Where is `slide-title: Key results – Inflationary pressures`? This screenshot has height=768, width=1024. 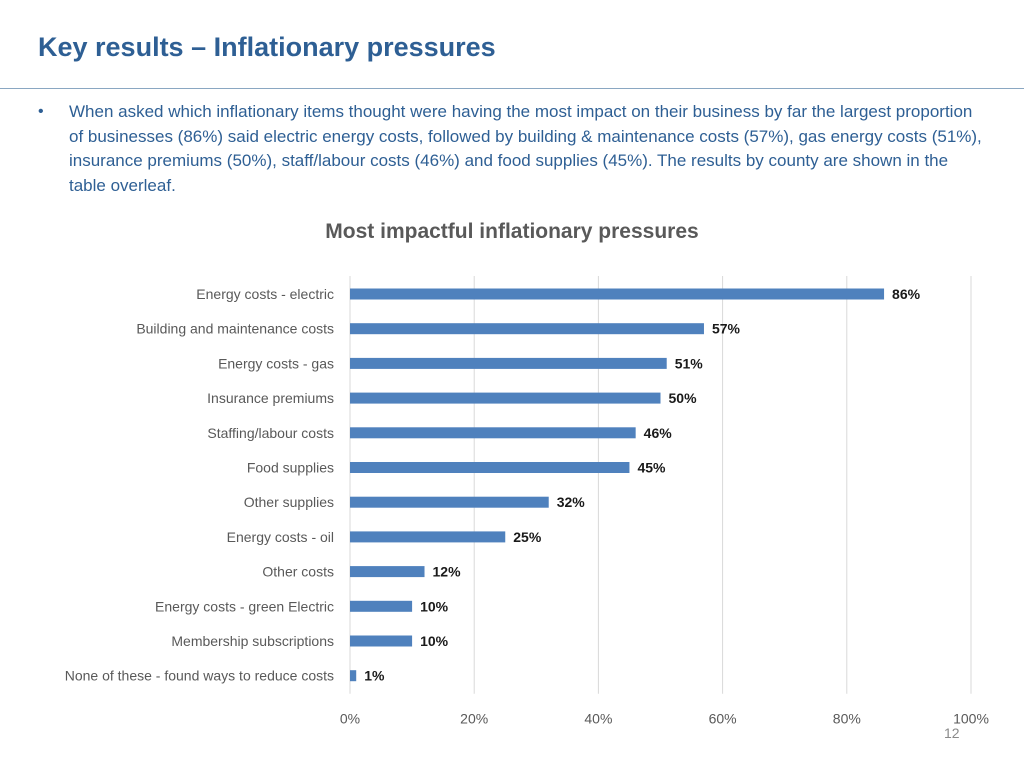 slide-title: Key results – Inflationary pressures is located at coordinates (267, 47).